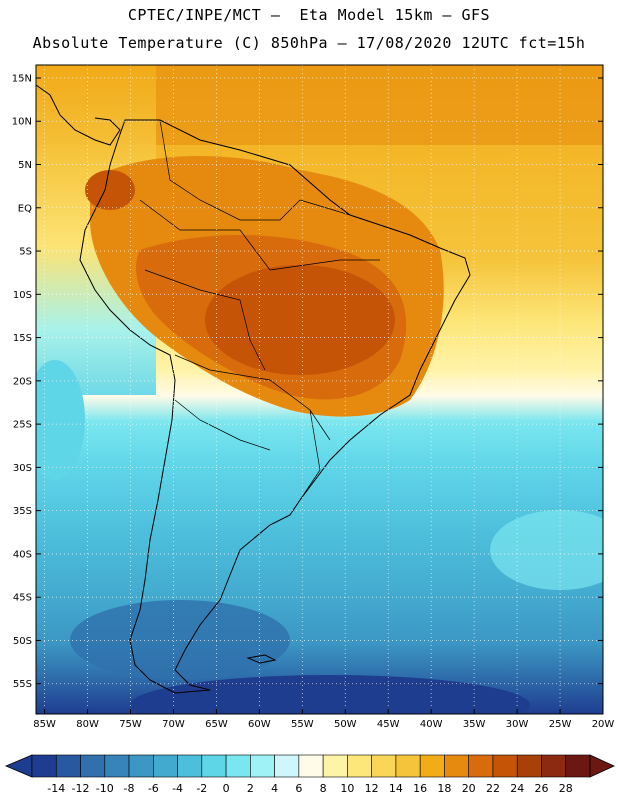  What do you see at coordinates (302, 724) in the screenshot?
I see `lon-label: 55W` at bounding box center [302, 724].